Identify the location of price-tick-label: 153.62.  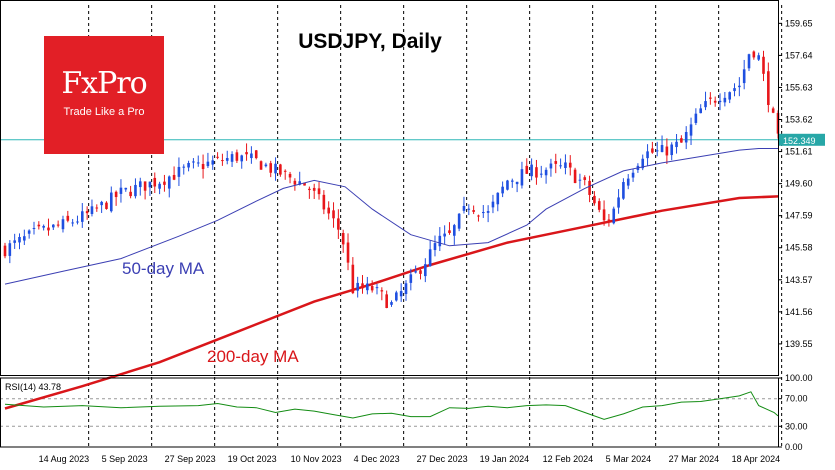
(799, 120).